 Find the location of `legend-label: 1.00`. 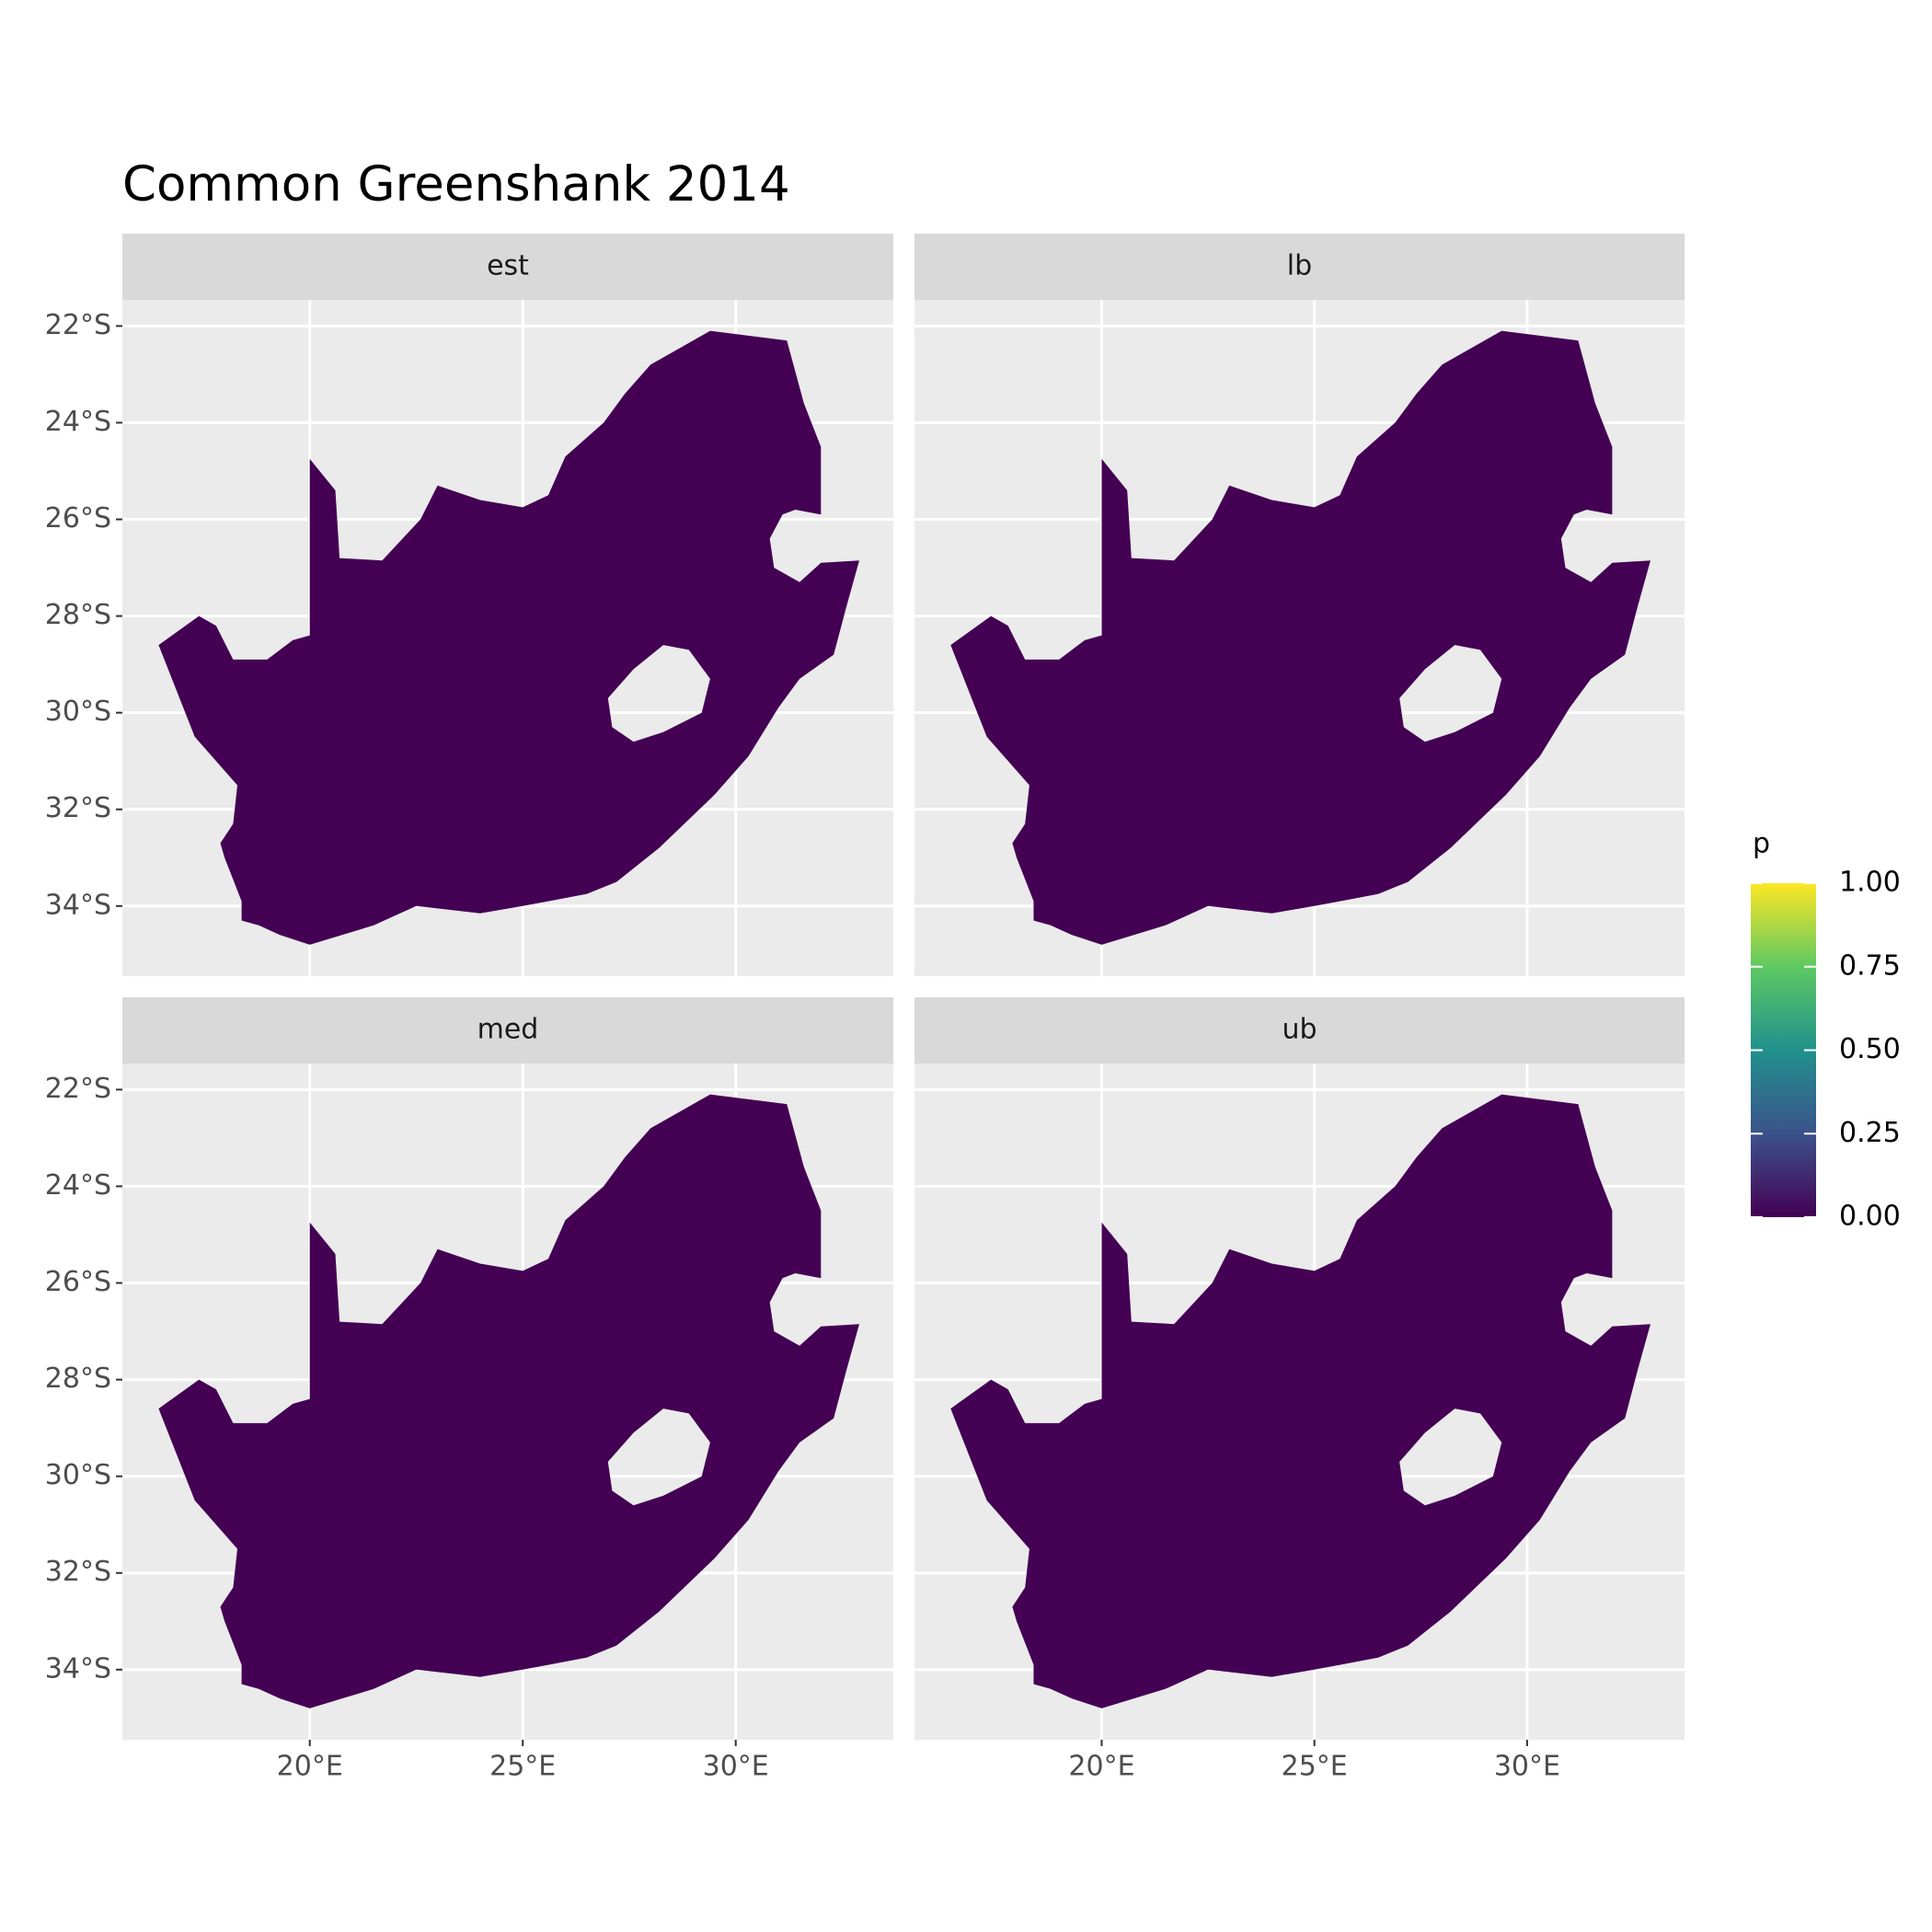

legend-label: 1.00 is located at coordinates (1870, 883).